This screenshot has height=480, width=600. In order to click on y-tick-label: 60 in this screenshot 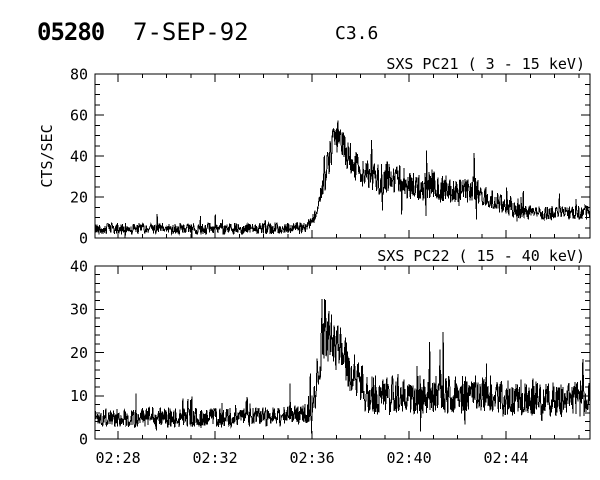, I will do `click(79, 115)`.